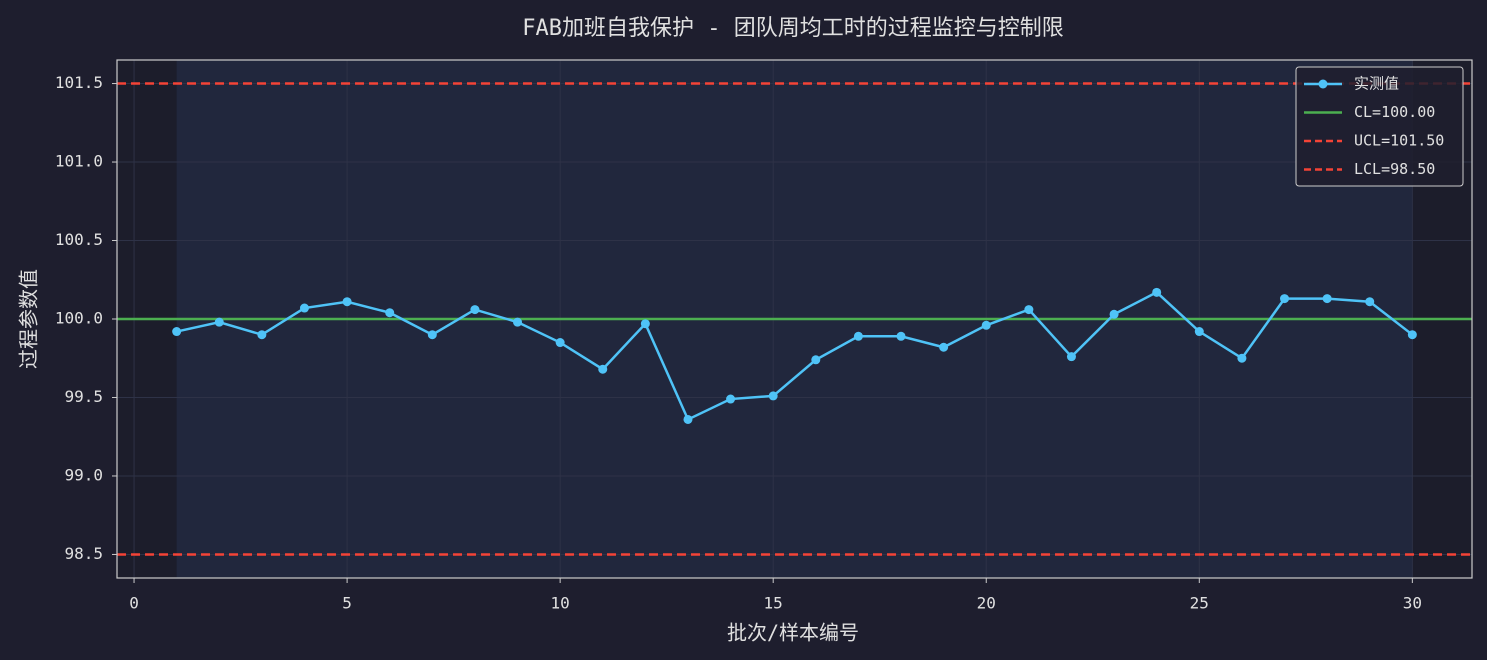 This screenshot has width=1487, height=660. I want to click on y-tick-label: 100.5, so click(79, 239).